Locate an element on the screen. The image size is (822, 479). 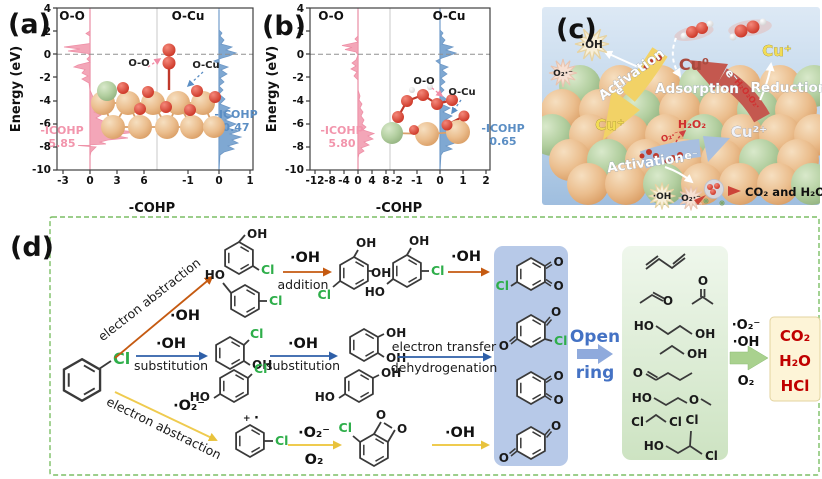
molecule-chloro-o-benzoquinone: O O Cl is located at coordinates (530, 274).